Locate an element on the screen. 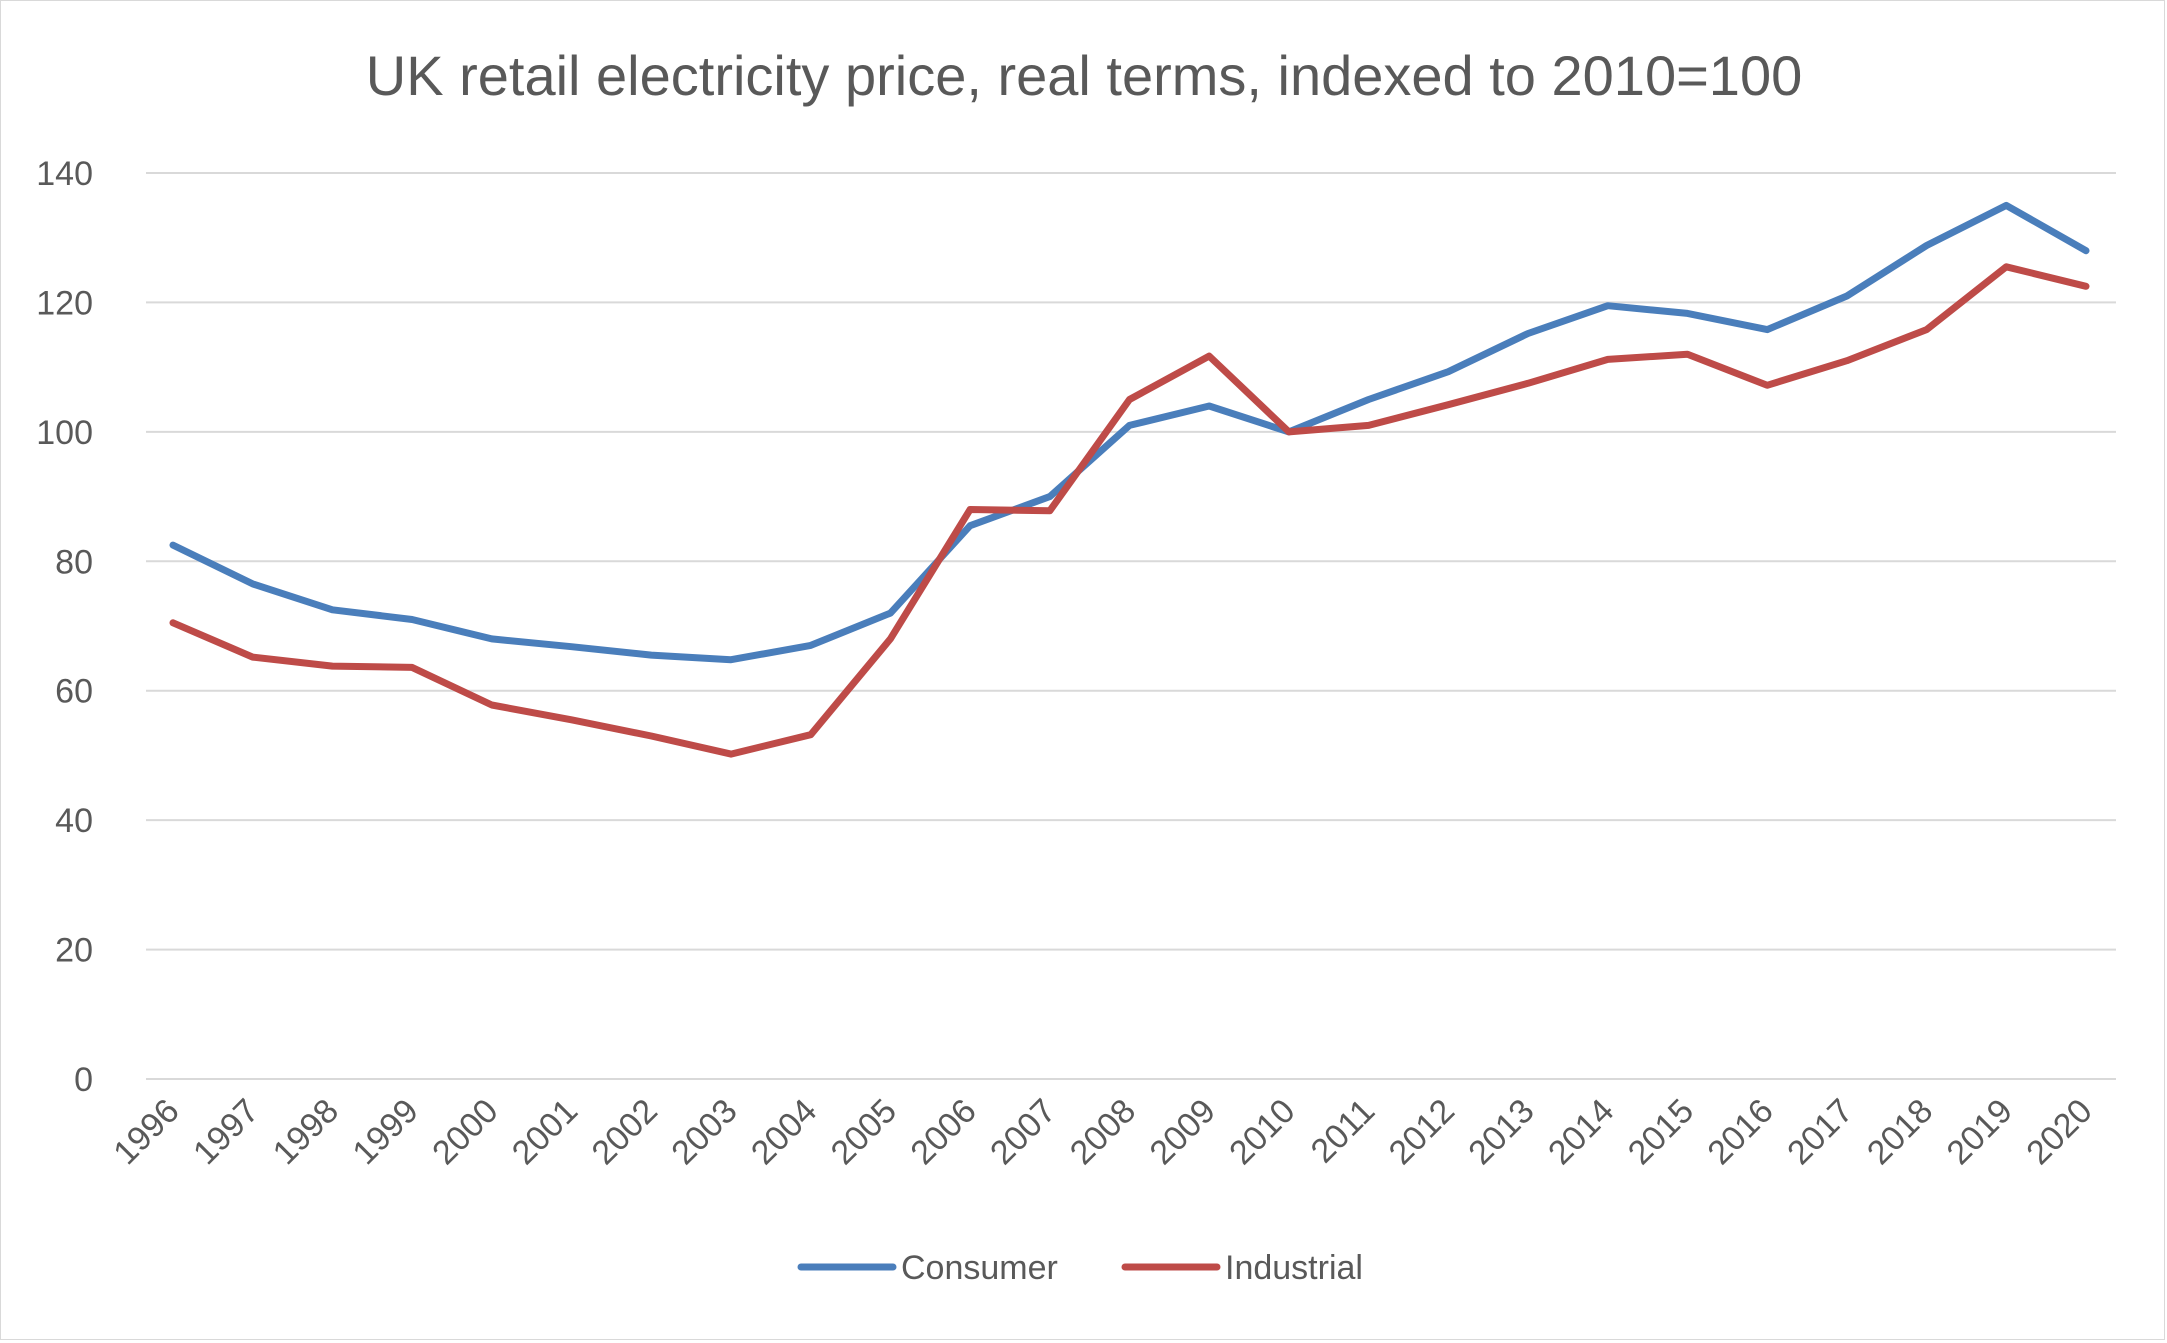 The image size is (2167, 1343). x-tick-label: 2005 is located at coordinates (864, 1132).